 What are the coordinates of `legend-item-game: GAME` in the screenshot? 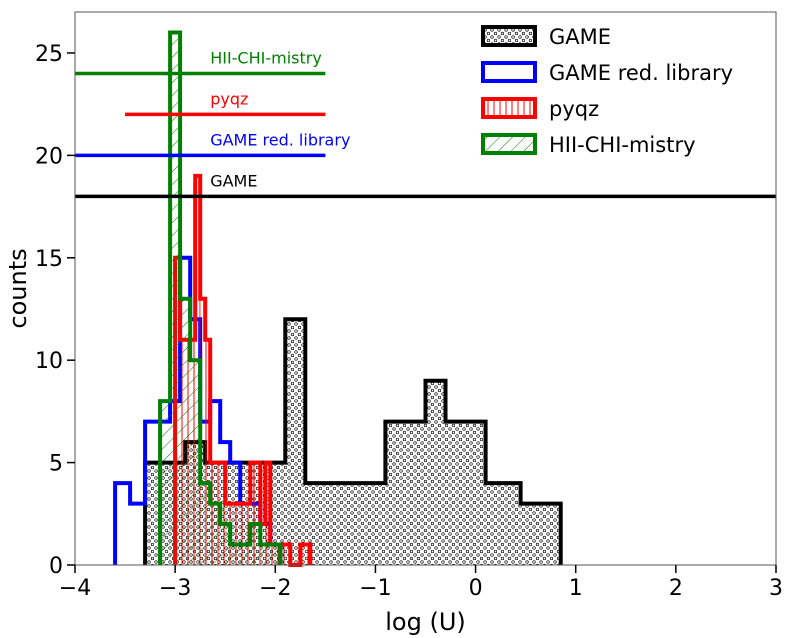 It's located at (546, 37).